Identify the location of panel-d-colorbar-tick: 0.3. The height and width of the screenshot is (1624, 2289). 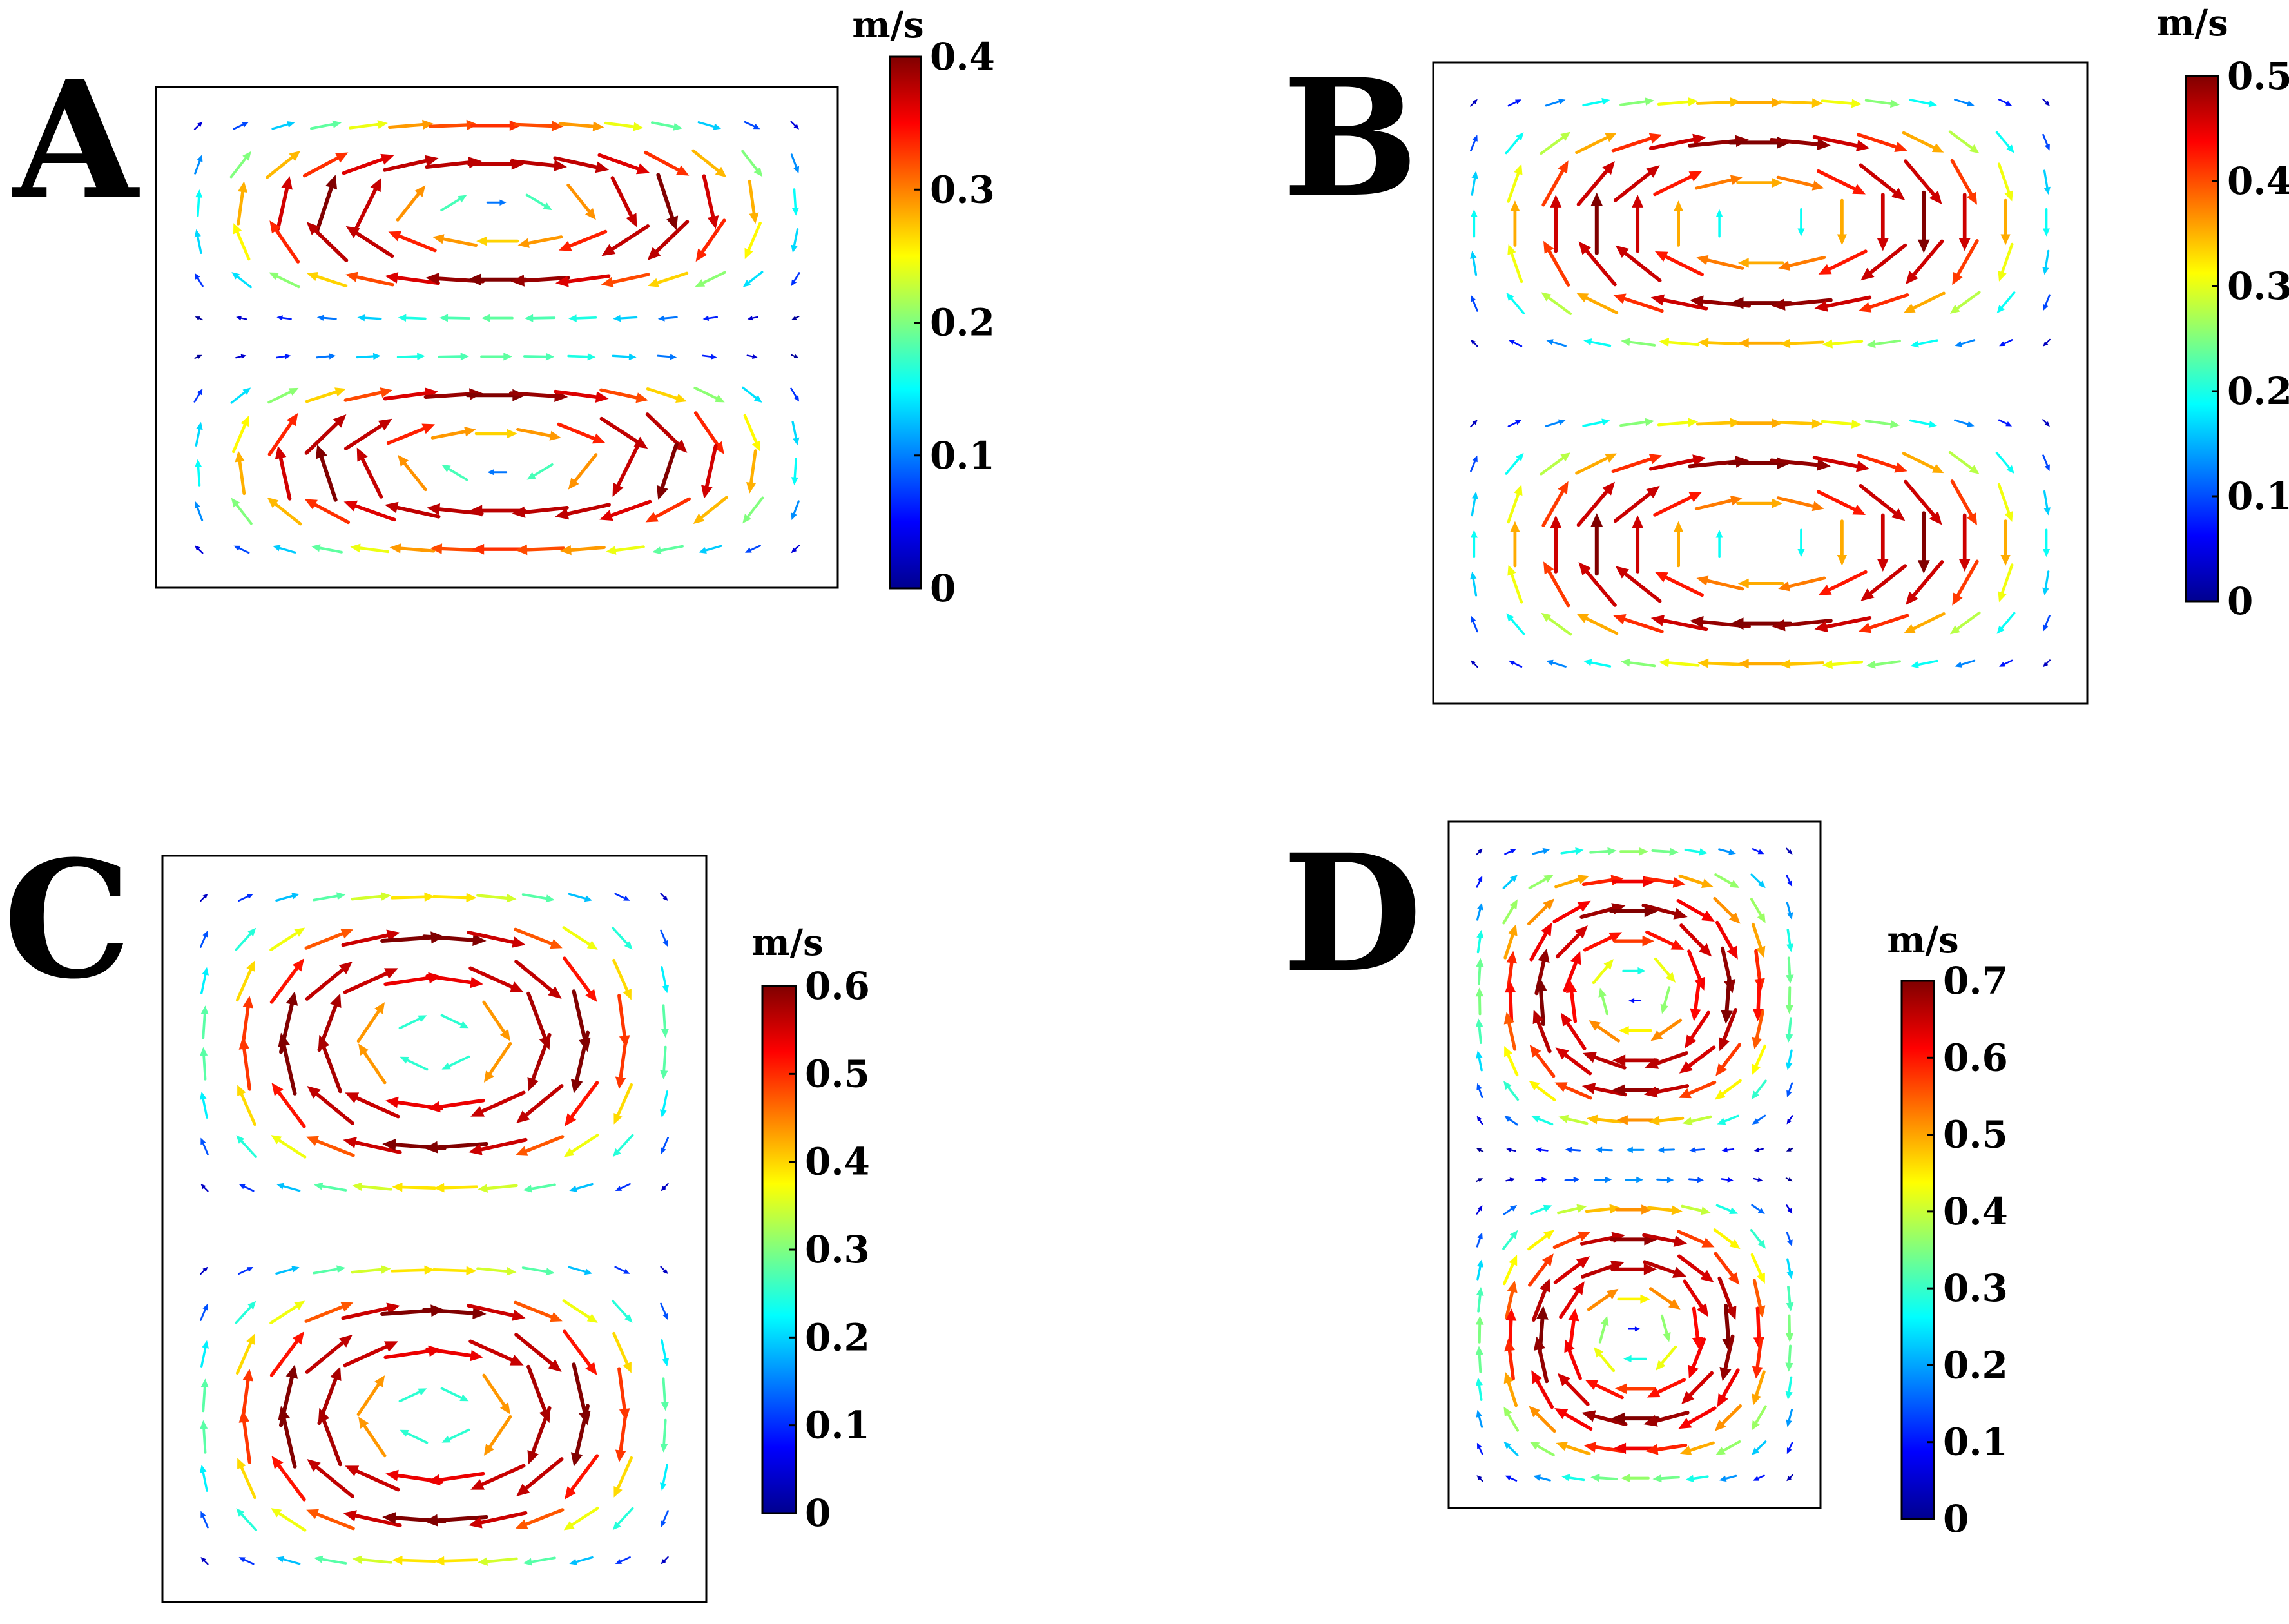
(1975, 1288).